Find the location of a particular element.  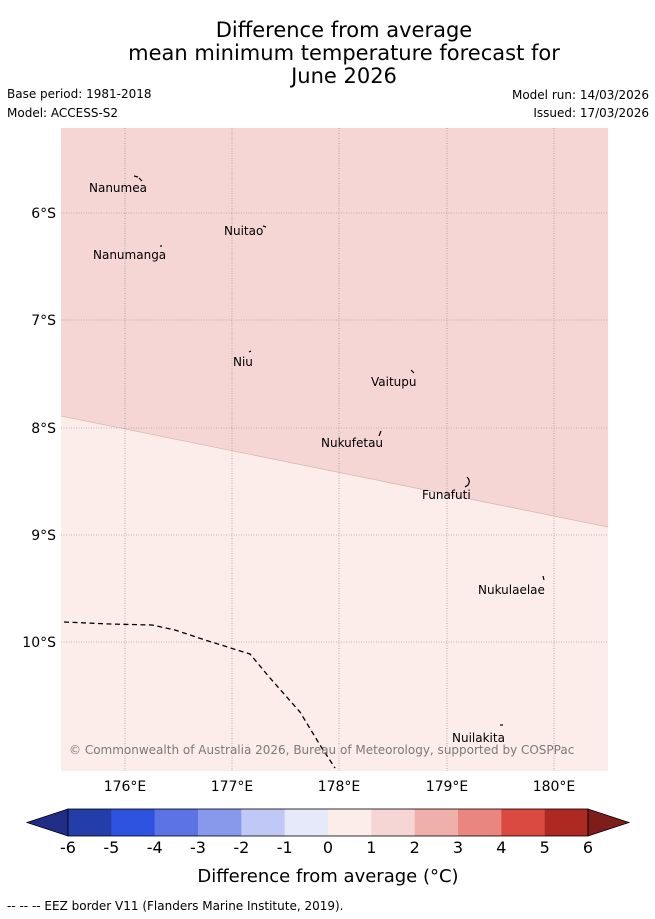

colorbar-tick-label: -4 is located at coordinates (155, 847).